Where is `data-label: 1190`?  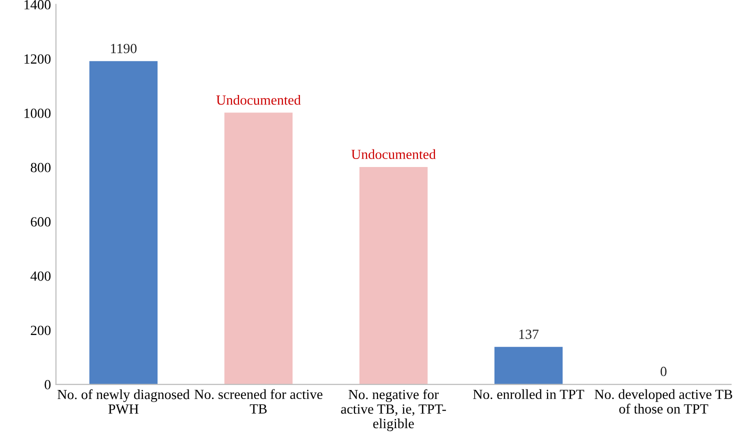 data-label: 1190 is located at coordinates (124, 49).